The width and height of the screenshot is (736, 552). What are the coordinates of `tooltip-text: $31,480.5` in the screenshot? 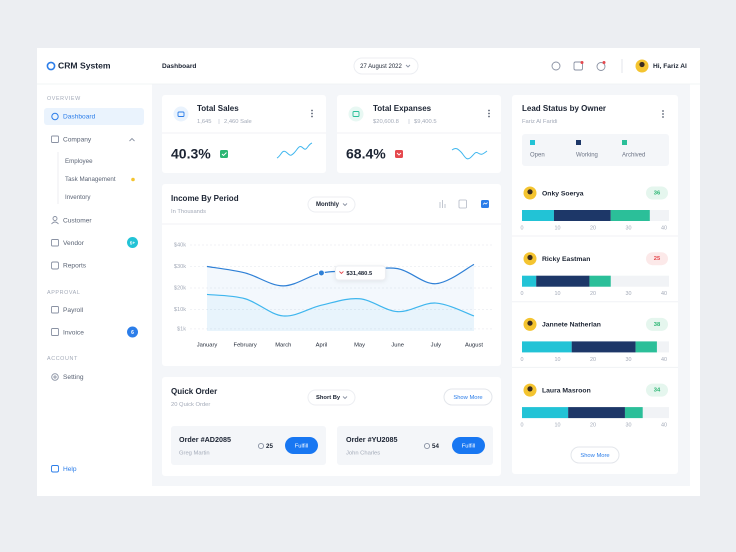 It's located at (359, 274).